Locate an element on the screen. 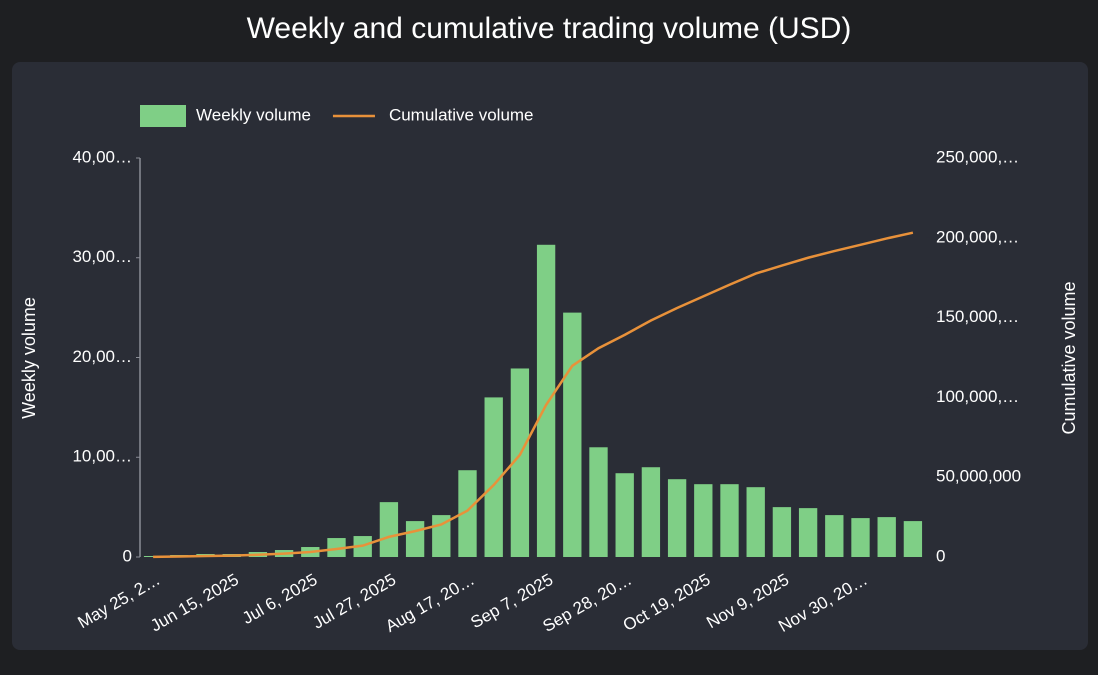  y2-tick-label: 50,000,000 is located at coordinates (978, 476).